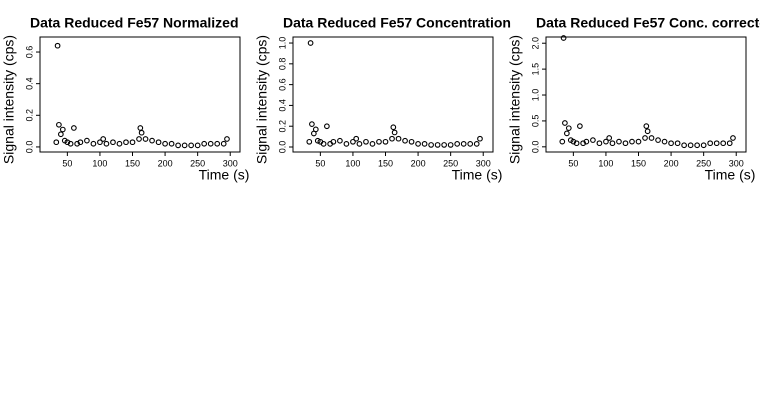 The image size is (760, 400). Describe the element at coordinates (648, 23) in the screenshot. I see `chart-title: Data Reduced Fe57 Conc. corrected` at that location.